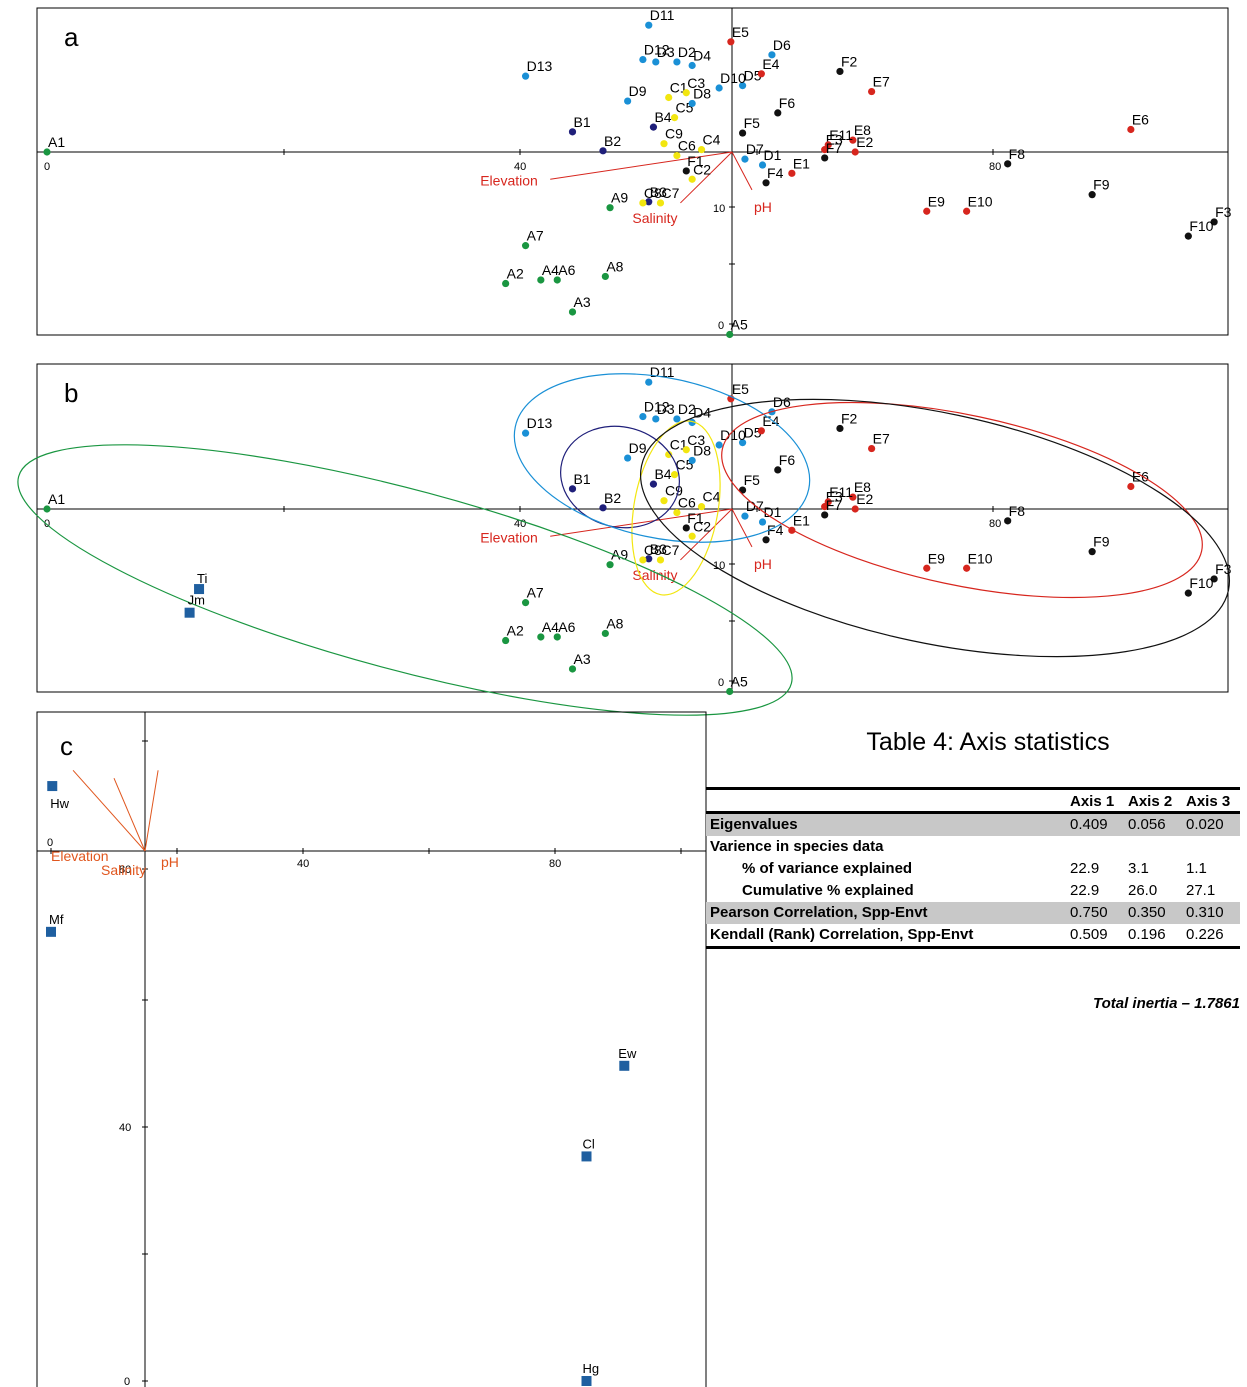 Image resolution: width=1247 pixels, height=1387 pixels. I want to click on panel-letter: a, so click(71, 37).